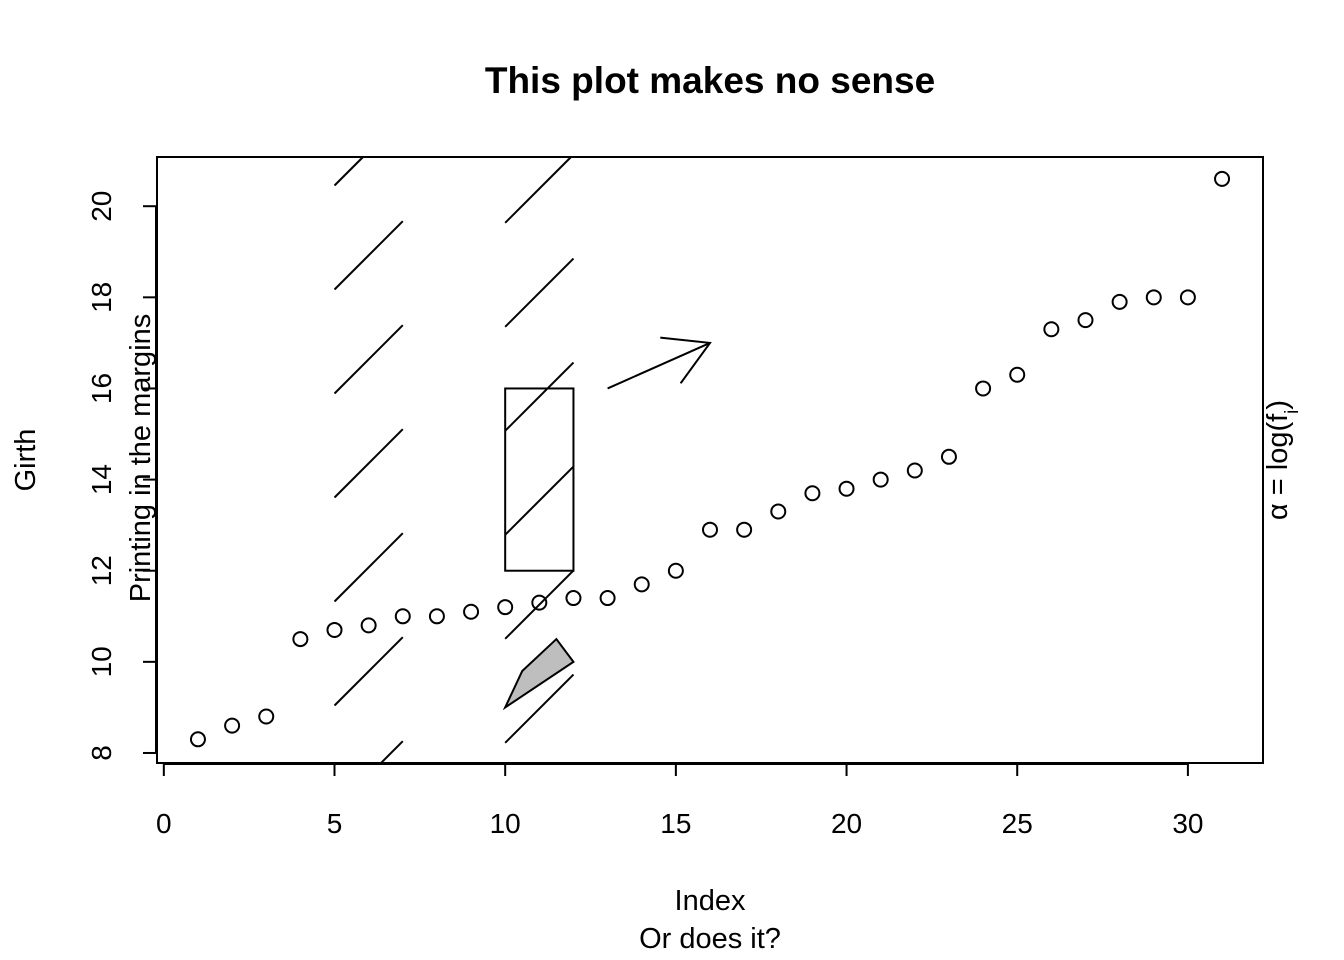  Describe the element at coordinates (659, 365) in the screenshot. I see `arrow-shaft` at that location.